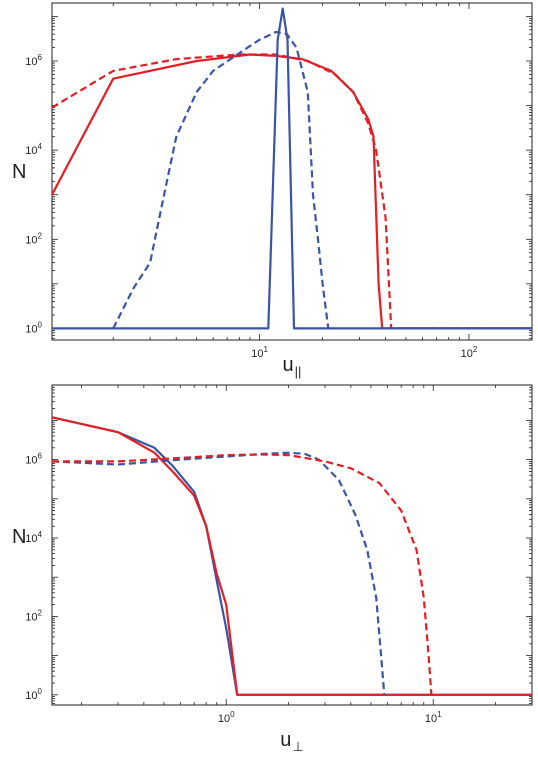 The height and width of the screenshot is (763, 538). Describe the element at coordinates (226, 717) in the screenshot. I see `x-tick-label: 10⁰` at that location.